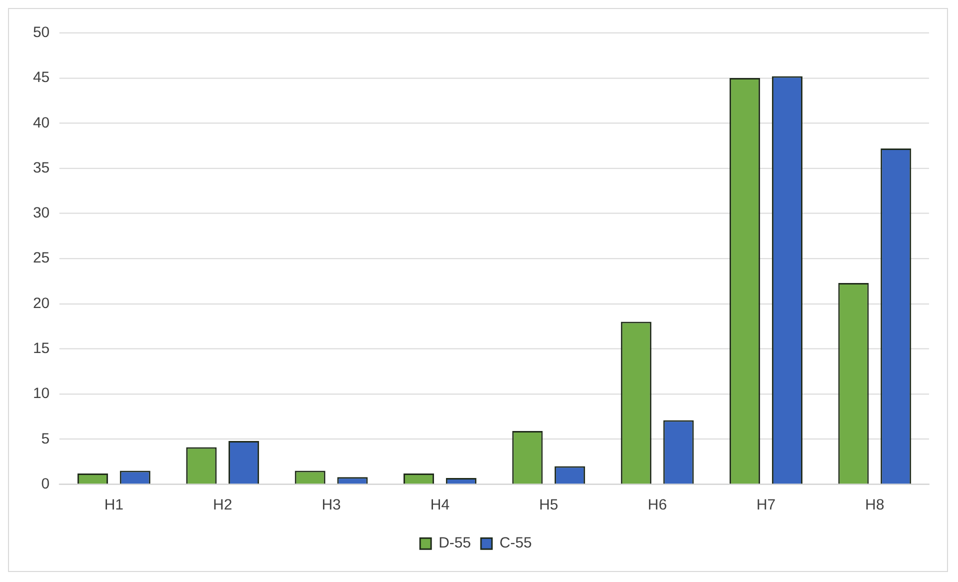 This screenshot has height=582, width=958. Describe the element at coordinates (41, 349) in the screenshot. I see `y-tick-label: 15` at that location.